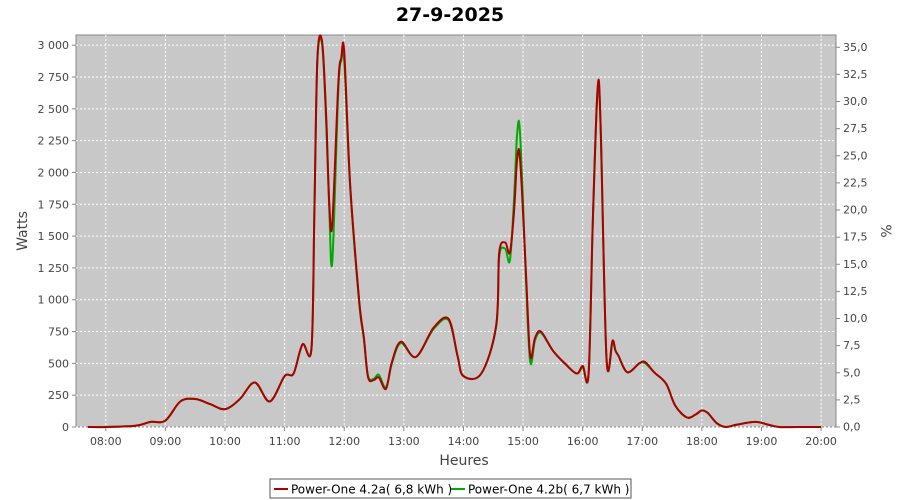 This screenshot has width=900, height=500. Describe the element at coordinates (855, 264) in the screenshot. I see `y2-tick-label: 15,0` at that location.